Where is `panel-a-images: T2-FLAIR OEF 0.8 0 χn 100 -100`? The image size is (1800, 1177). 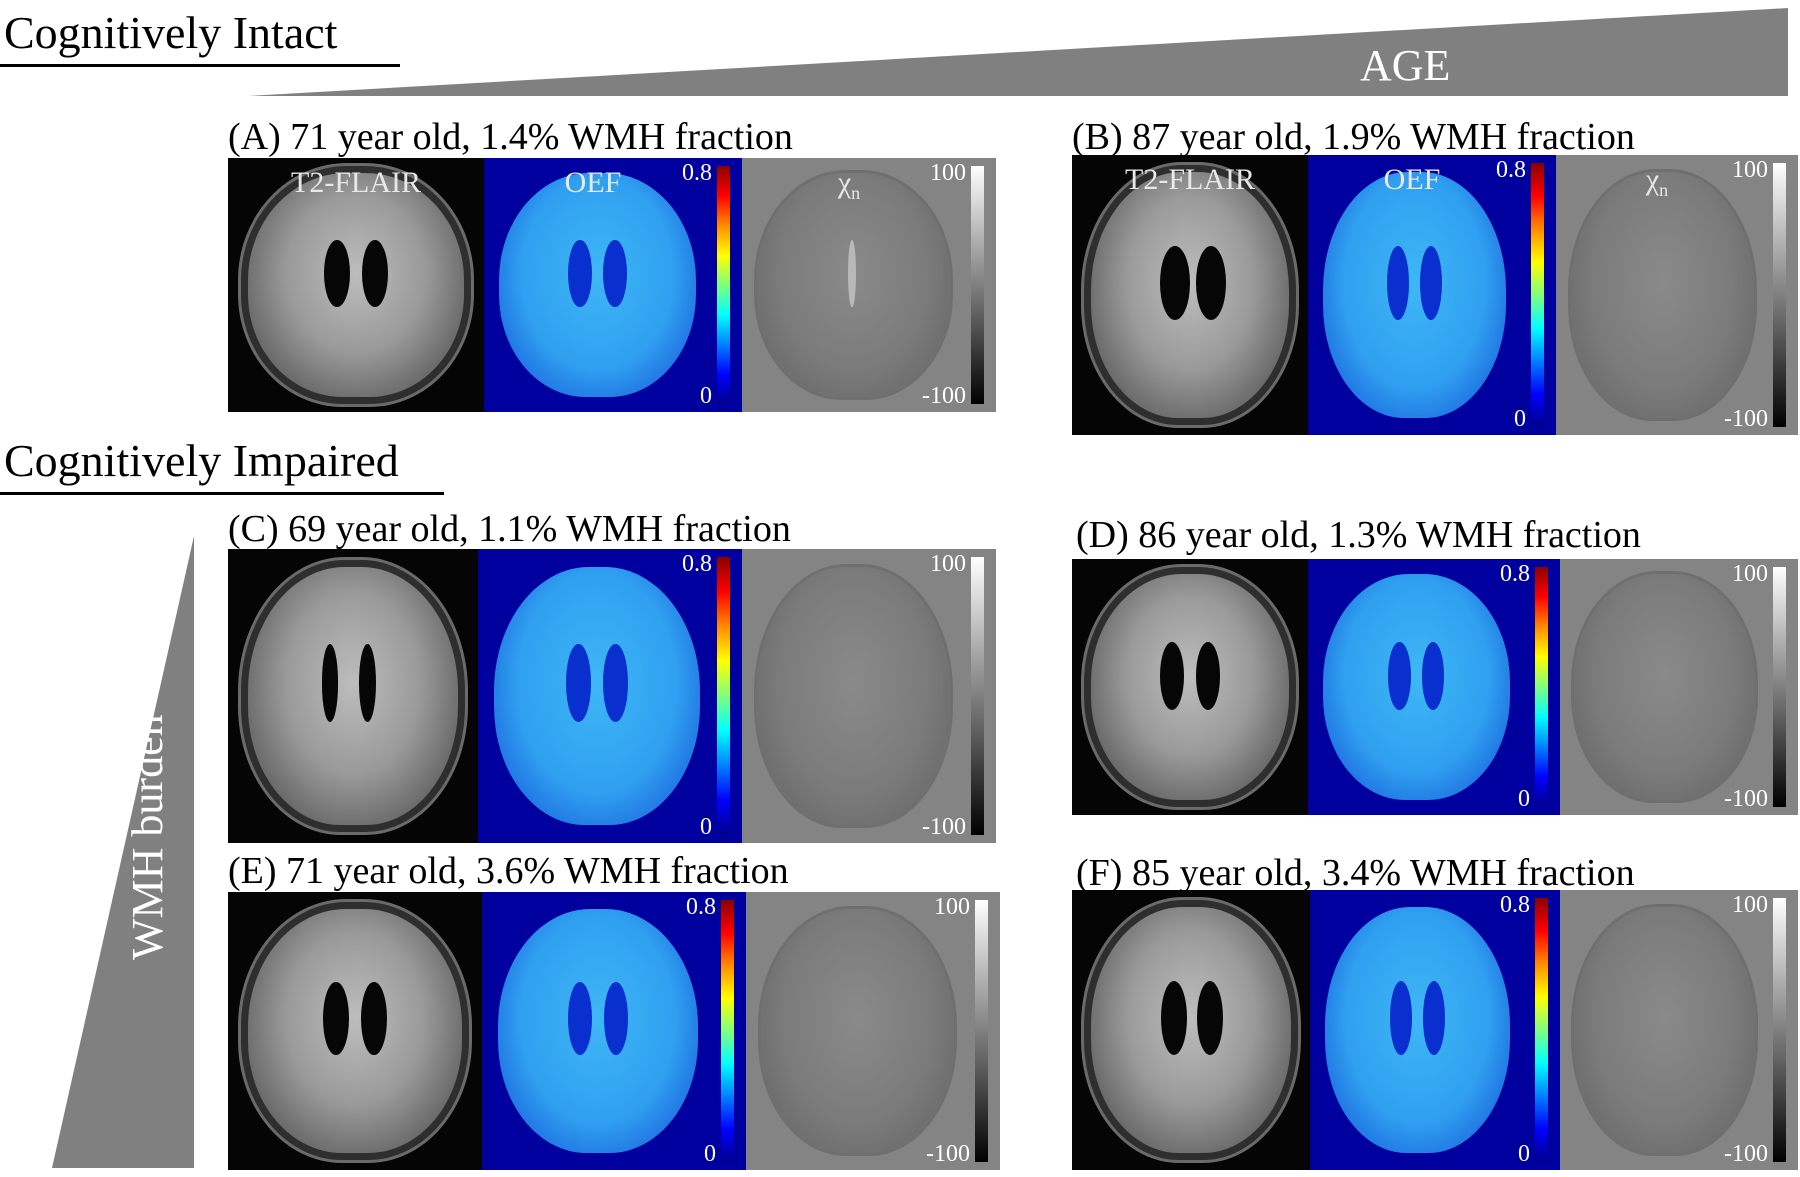 panel-a-images: T2-FLAIR OEF 0.8 0 χn 100 -100 is located at coordinates (612, 285).